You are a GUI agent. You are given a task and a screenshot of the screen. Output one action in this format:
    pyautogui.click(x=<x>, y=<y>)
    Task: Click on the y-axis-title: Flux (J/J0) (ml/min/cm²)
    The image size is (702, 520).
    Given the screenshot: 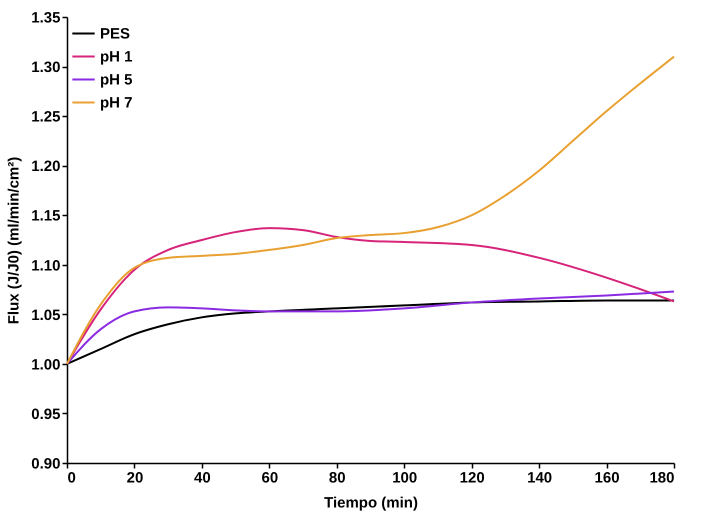 What is the action you would take?
    pyautogui.click(x=13, y=240)
    